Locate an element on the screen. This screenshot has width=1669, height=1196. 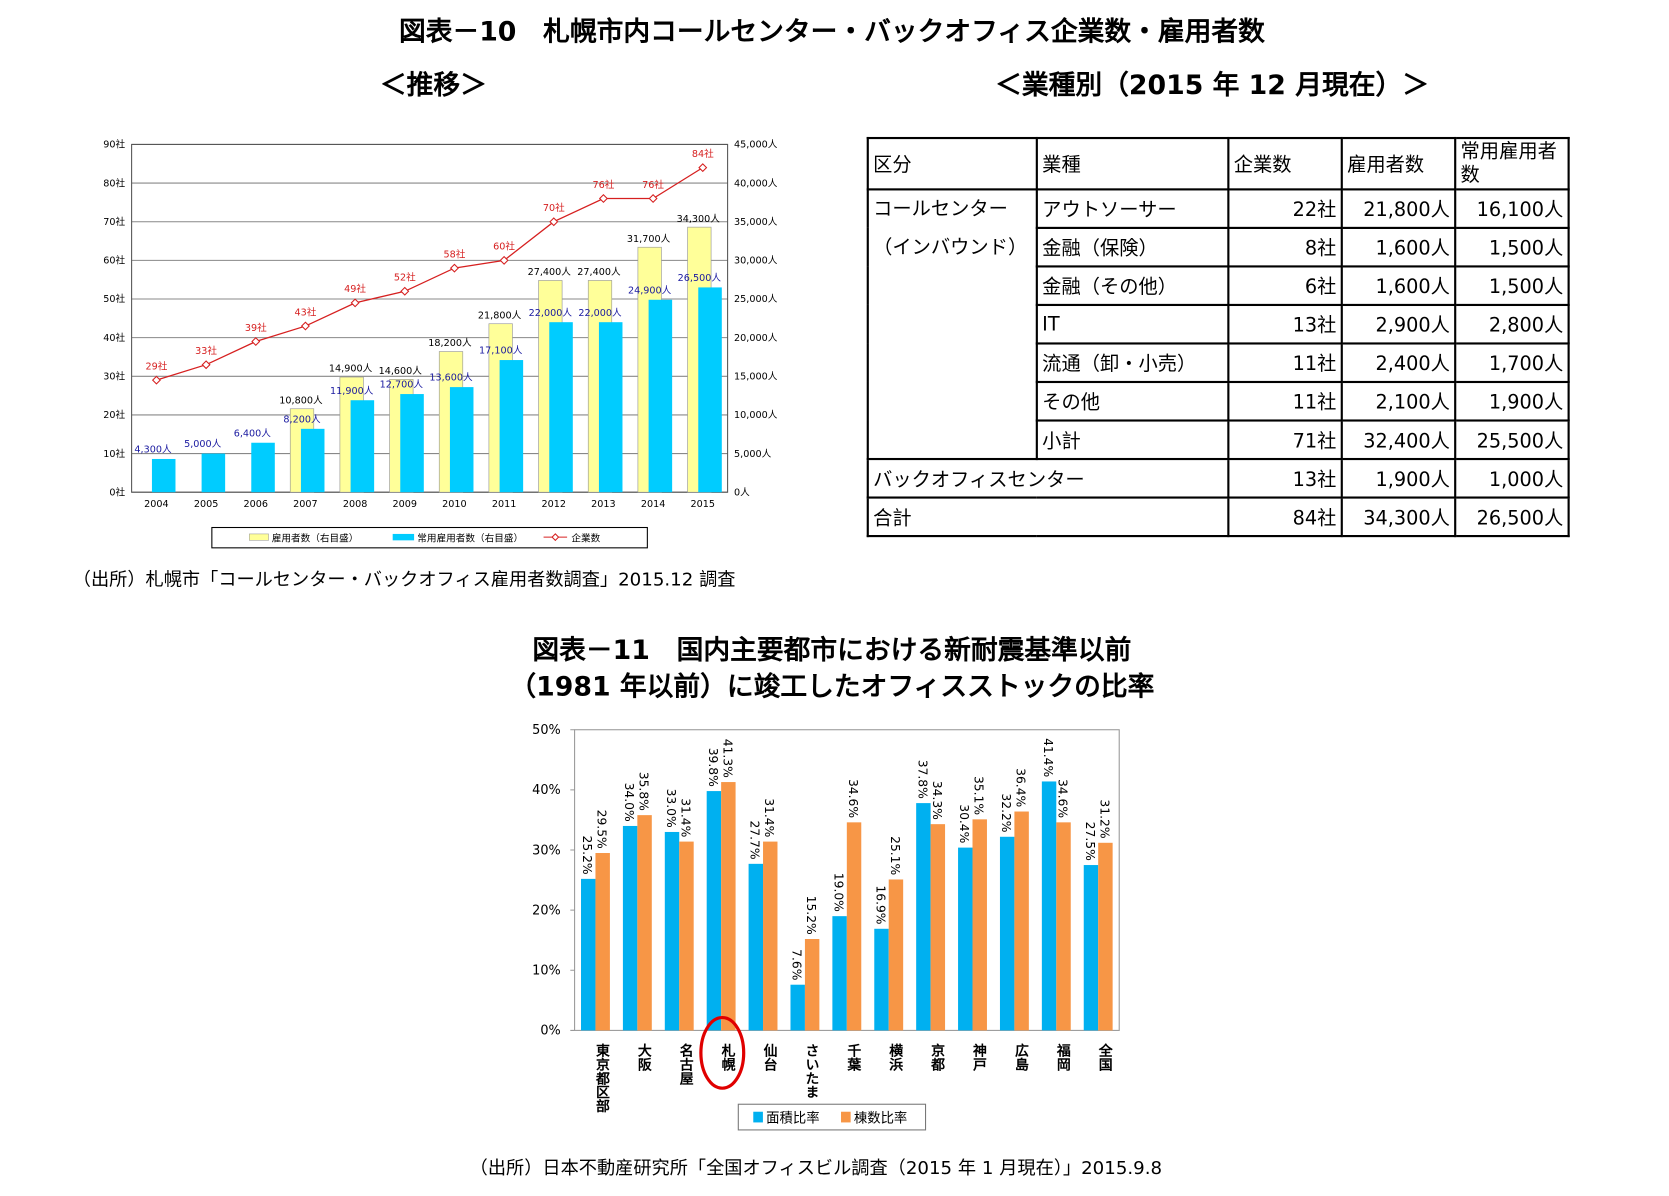
label-regular-employees: 11,900人 is located at coordinates (352, 391).